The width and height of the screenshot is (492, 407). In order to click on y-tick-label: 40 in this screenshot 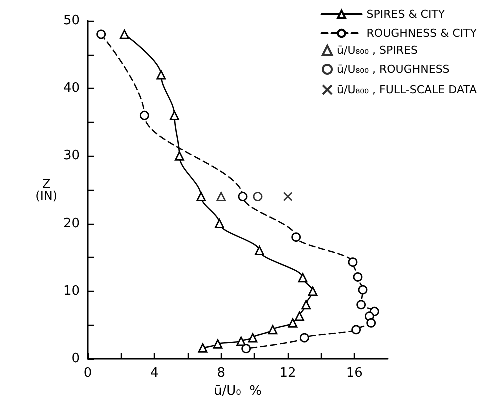, I will do `click(71, 88)`.